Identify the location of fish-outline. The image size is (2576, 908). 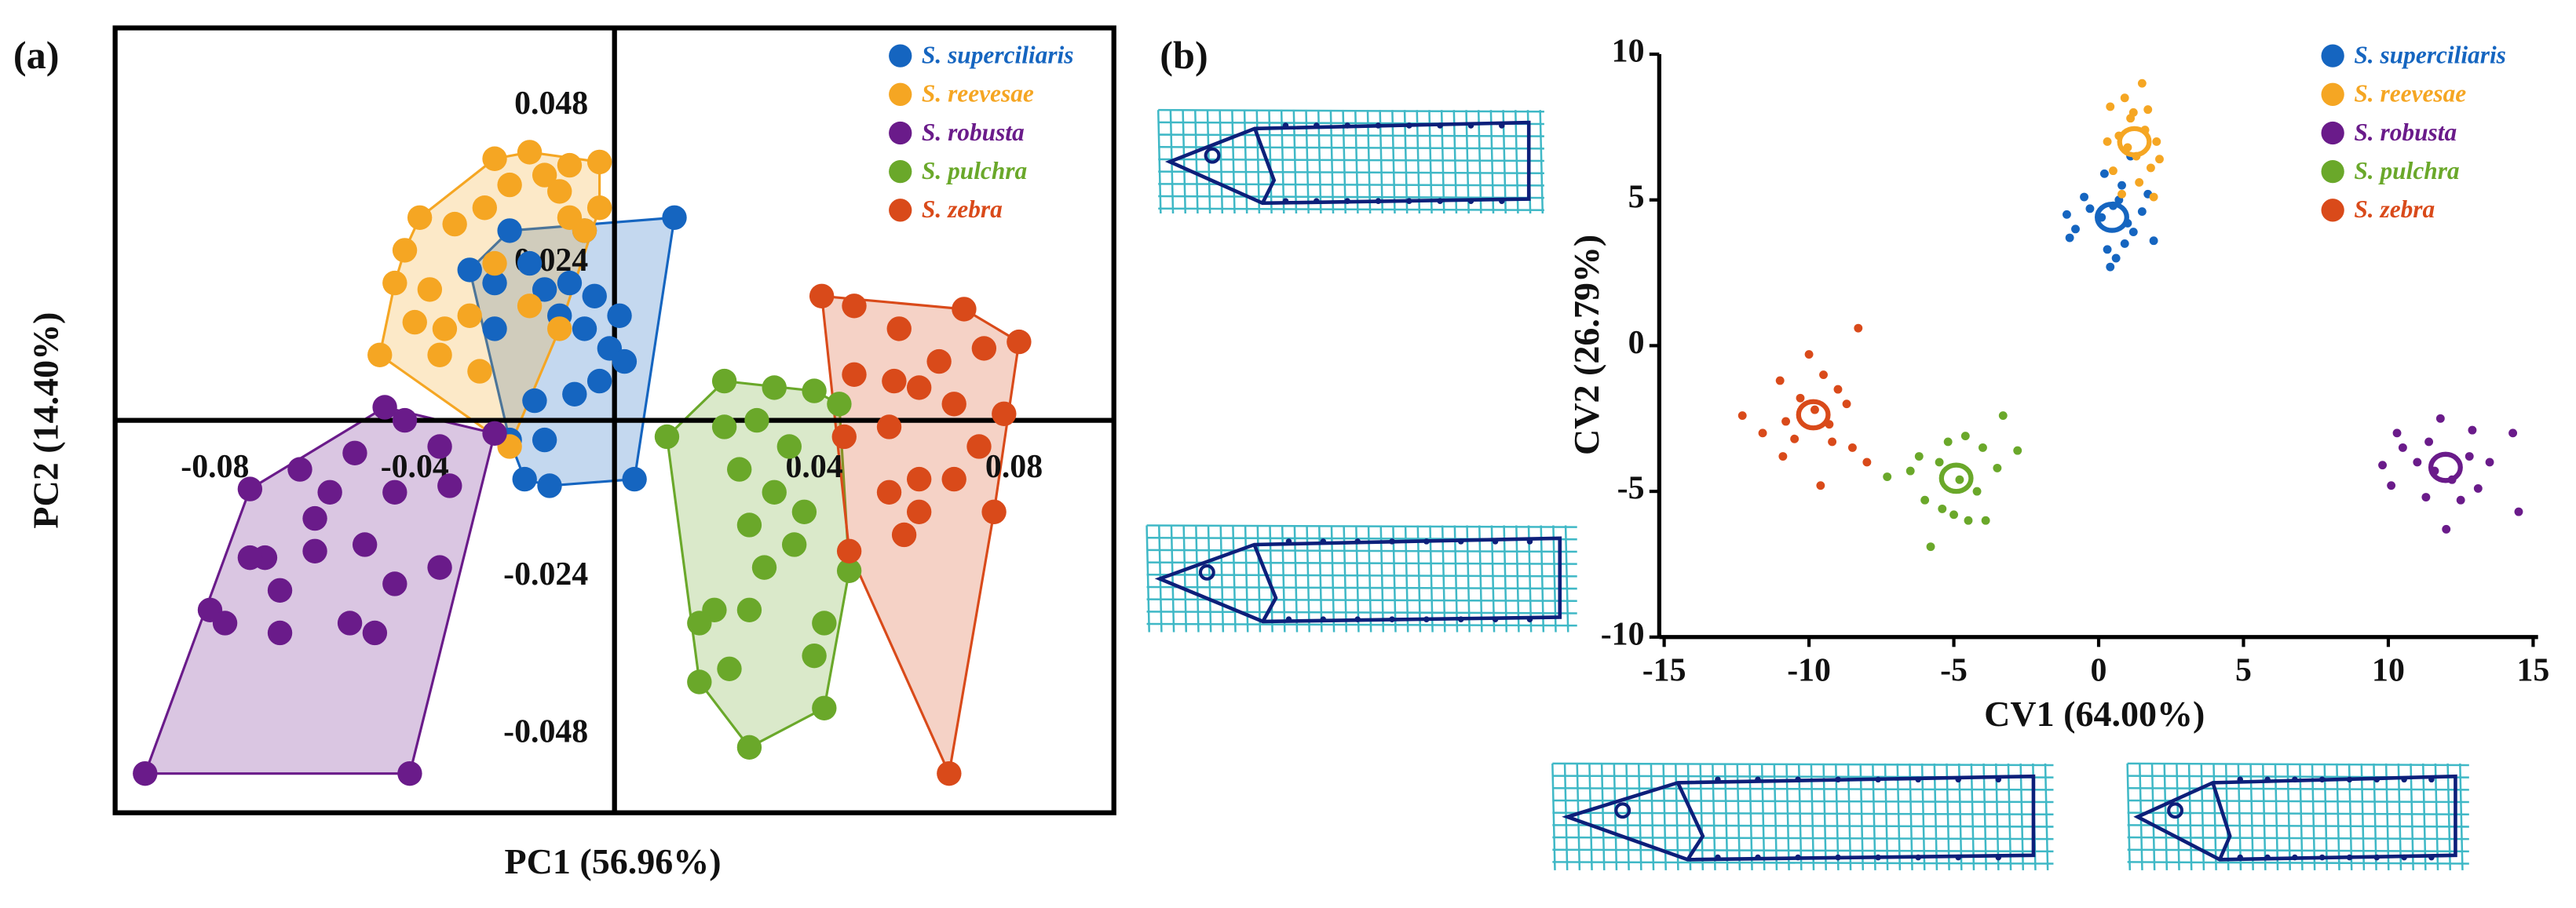
(1799, 818).